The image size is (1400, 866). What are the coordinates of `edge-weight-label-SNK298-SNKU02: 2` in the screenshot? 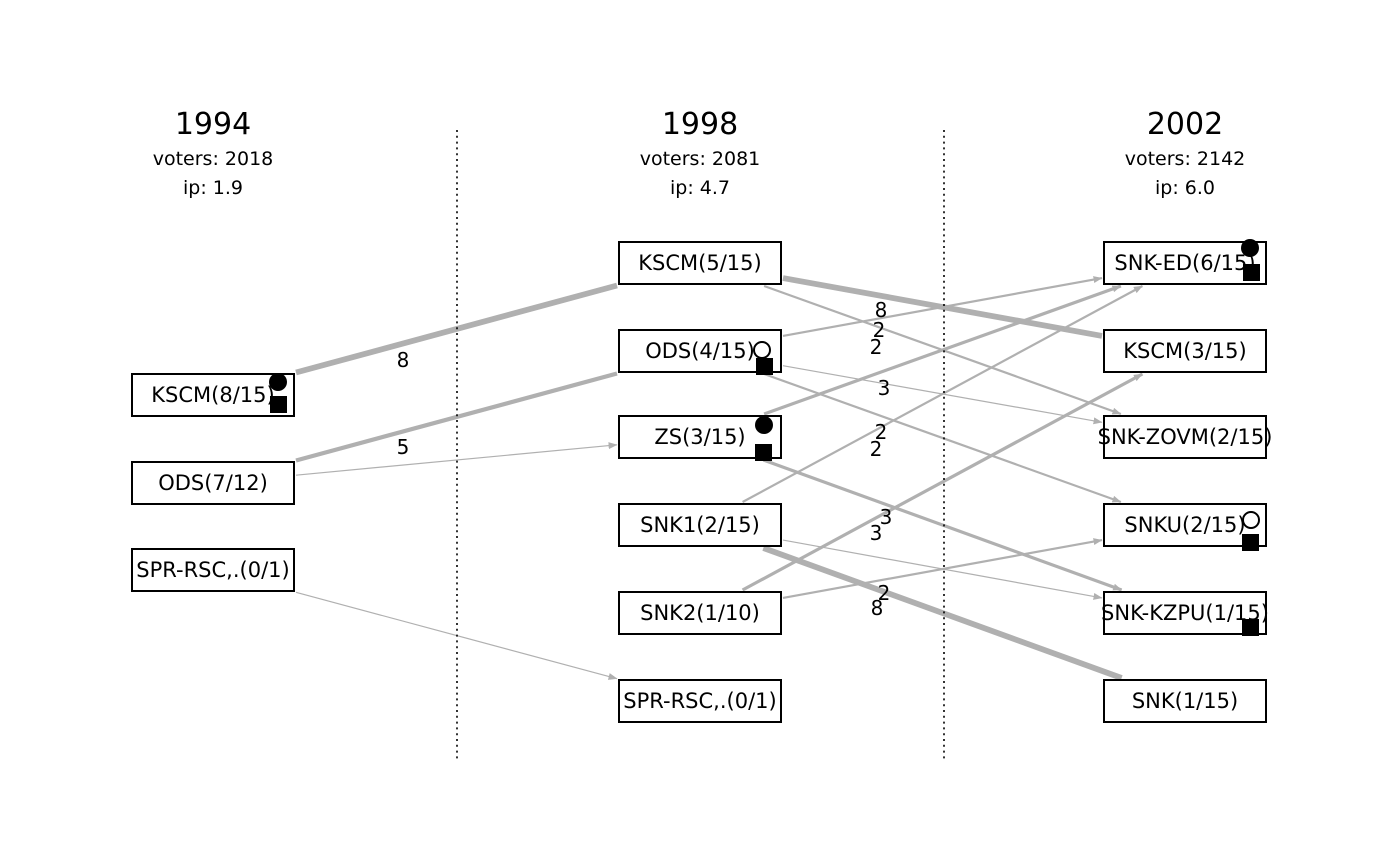 It's located at (884, 593).